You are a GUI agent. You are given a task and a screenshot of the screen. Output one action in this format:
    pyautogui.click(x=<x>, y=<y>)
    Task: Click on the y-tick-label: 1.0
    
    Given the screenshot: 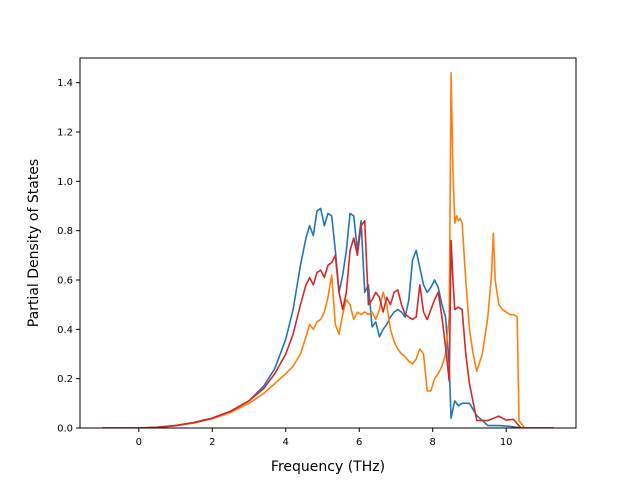 What is the action you would take?
    pyautogui.click(x=65, y=182)
    